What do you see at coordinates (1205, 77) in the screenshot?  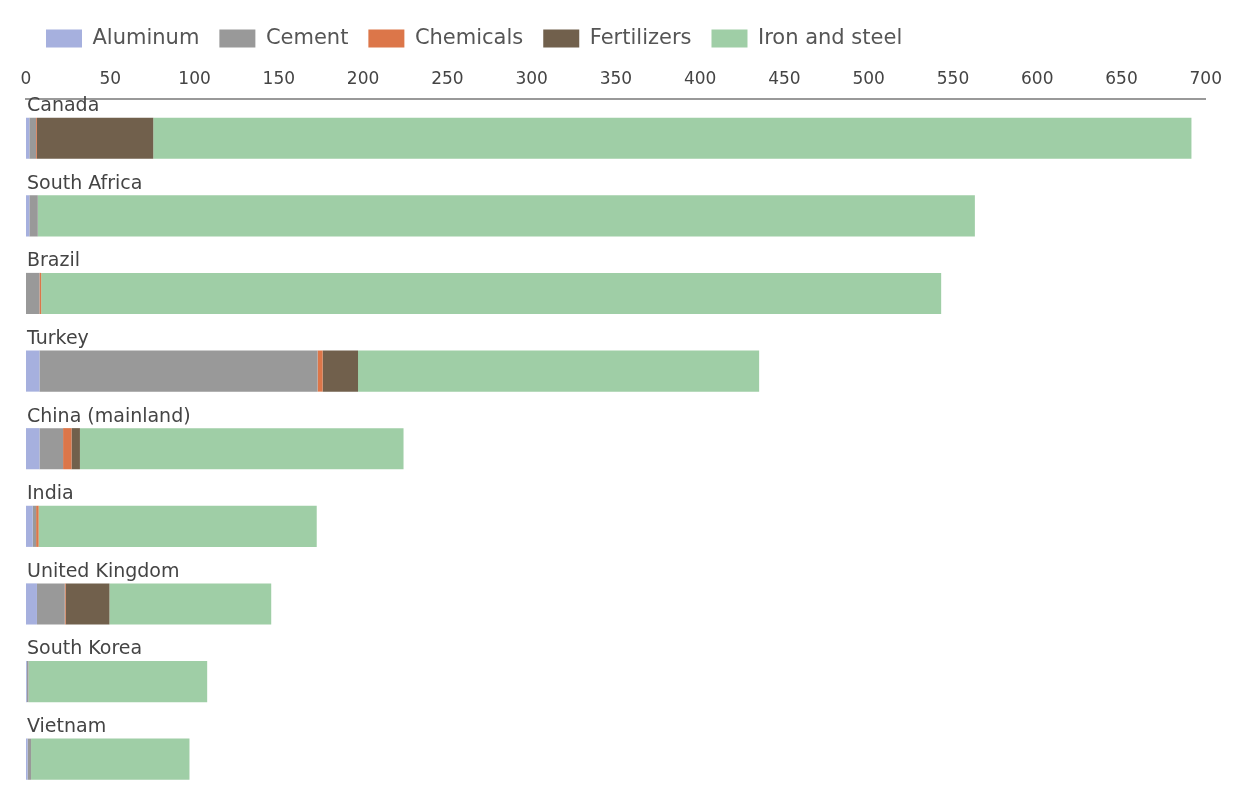 I see `x-tick-label: 700` at bounding box center [1205, 77].